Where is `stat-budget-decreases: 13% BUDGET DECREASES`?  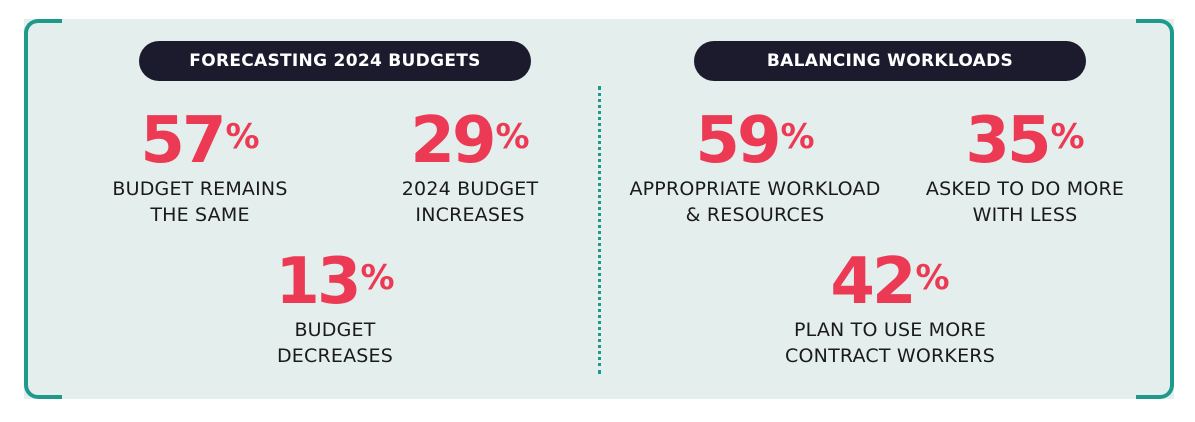 stat-budget-decreases: 13% BUDGET DECREASES is located at coordinates (335, 309).